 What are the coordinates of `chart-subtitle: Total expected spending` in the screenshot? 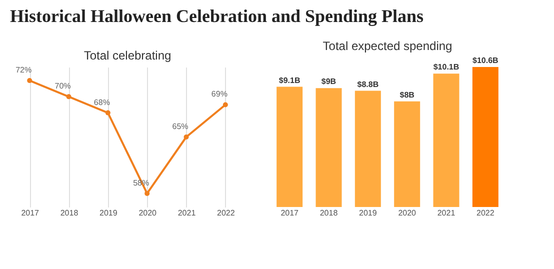 It's located at (387, 46).